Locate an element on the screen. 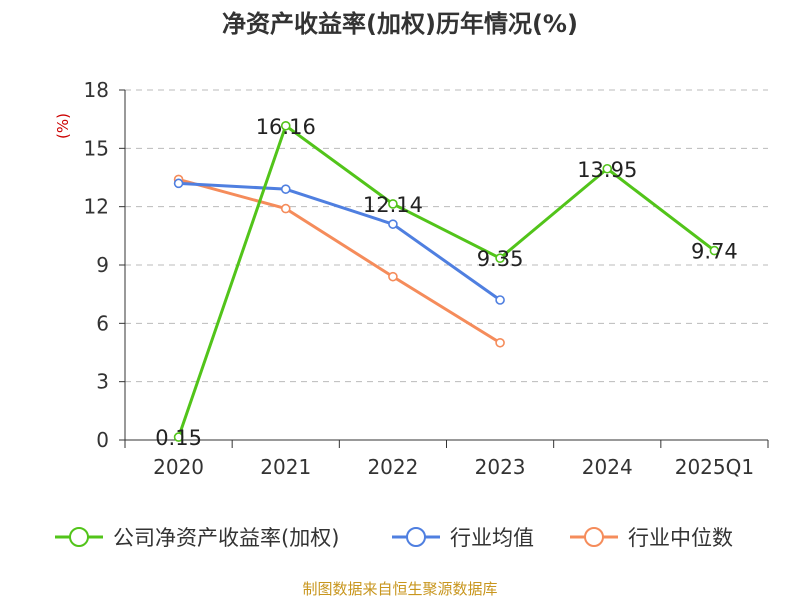  x-tick-label: 2023 is located at coordinates (500, 467).